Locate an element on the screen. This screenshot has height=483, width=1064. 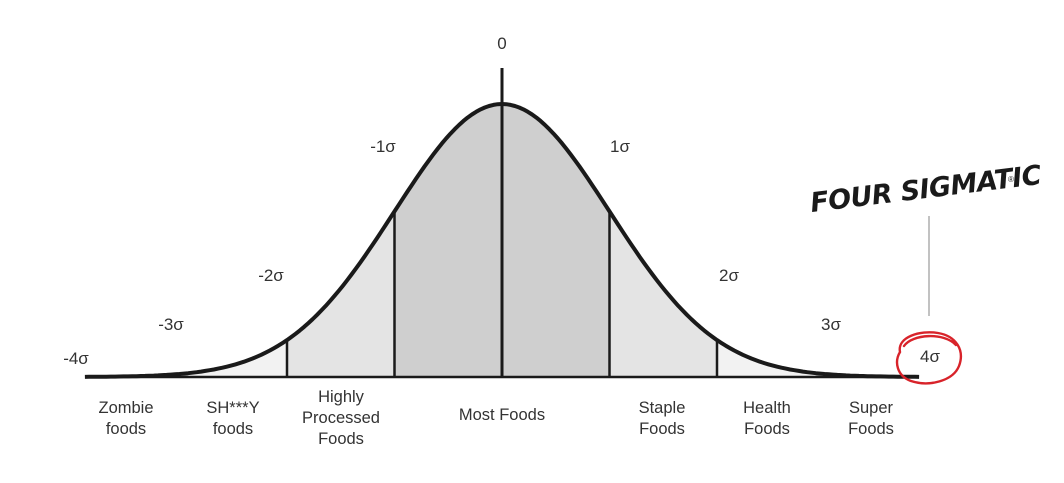
sigma-label: 4σ is located at coordinates (930, 356).